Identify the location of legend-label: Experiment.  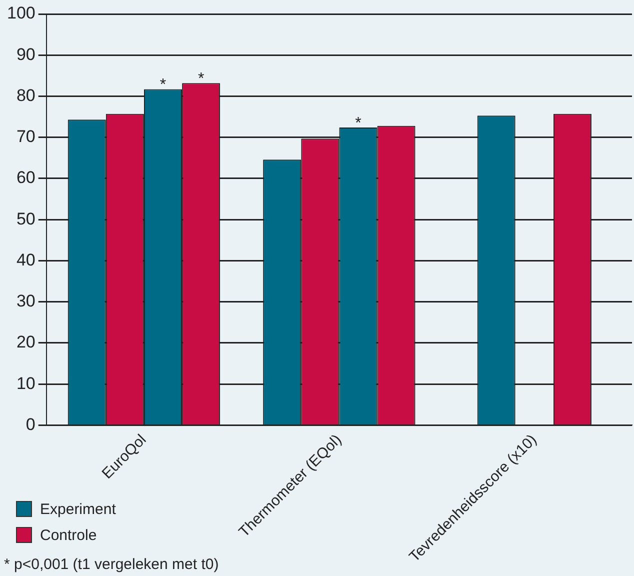
(78, 509).